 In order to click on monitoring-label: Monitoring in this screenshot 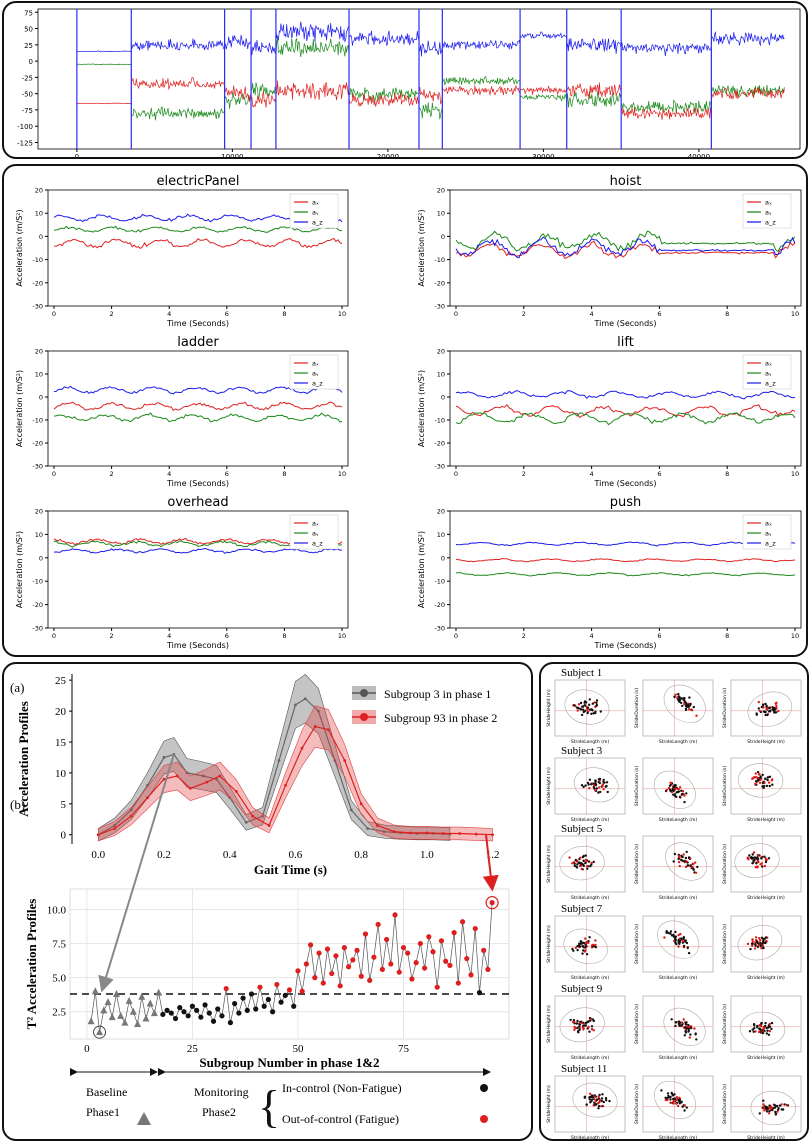, I will do `click(221, 1092)`.